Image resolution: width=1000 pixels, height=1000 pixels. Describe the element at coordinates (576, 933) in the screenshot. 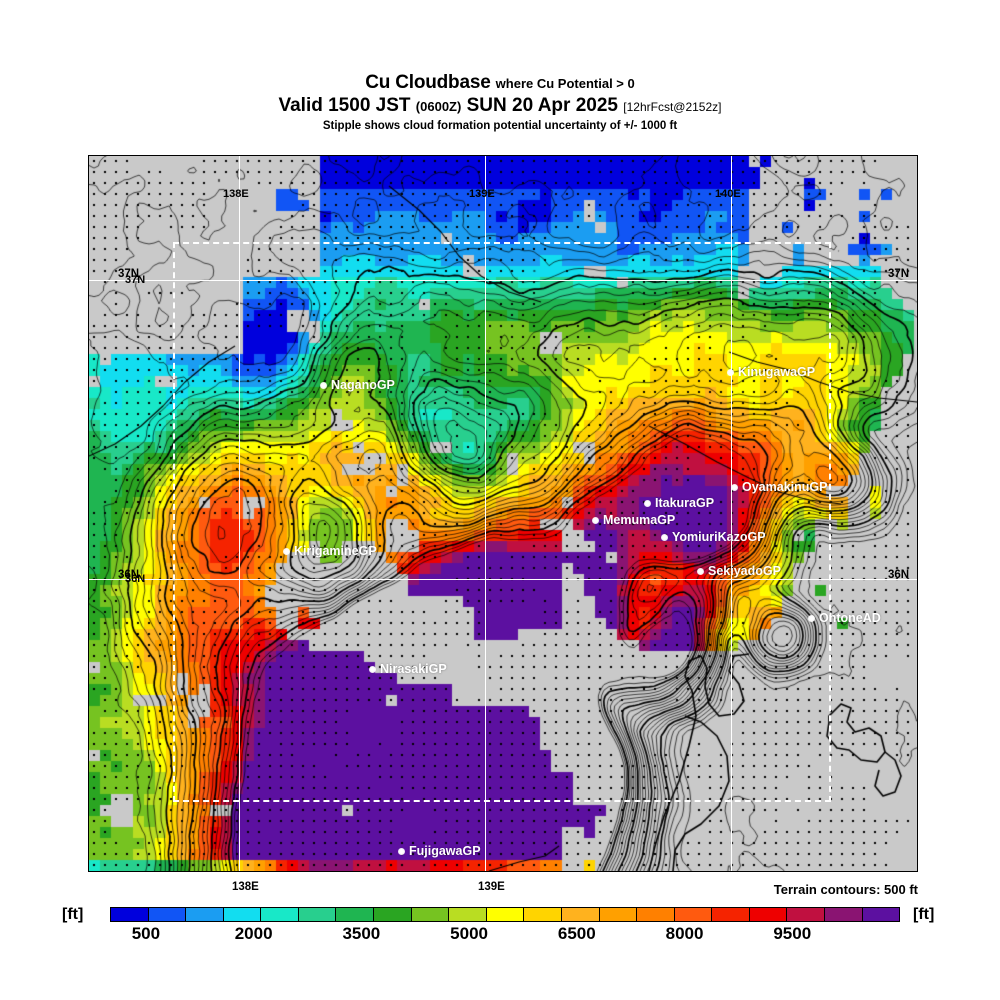

I see `colorbar-tick-6500: 6500` at that location.